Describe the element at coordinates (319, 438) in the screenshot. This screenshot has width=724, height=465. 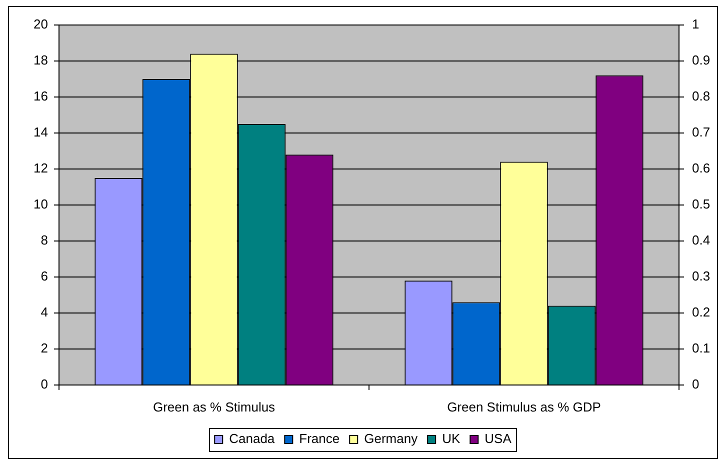
I see `legend-label: France` at that location.